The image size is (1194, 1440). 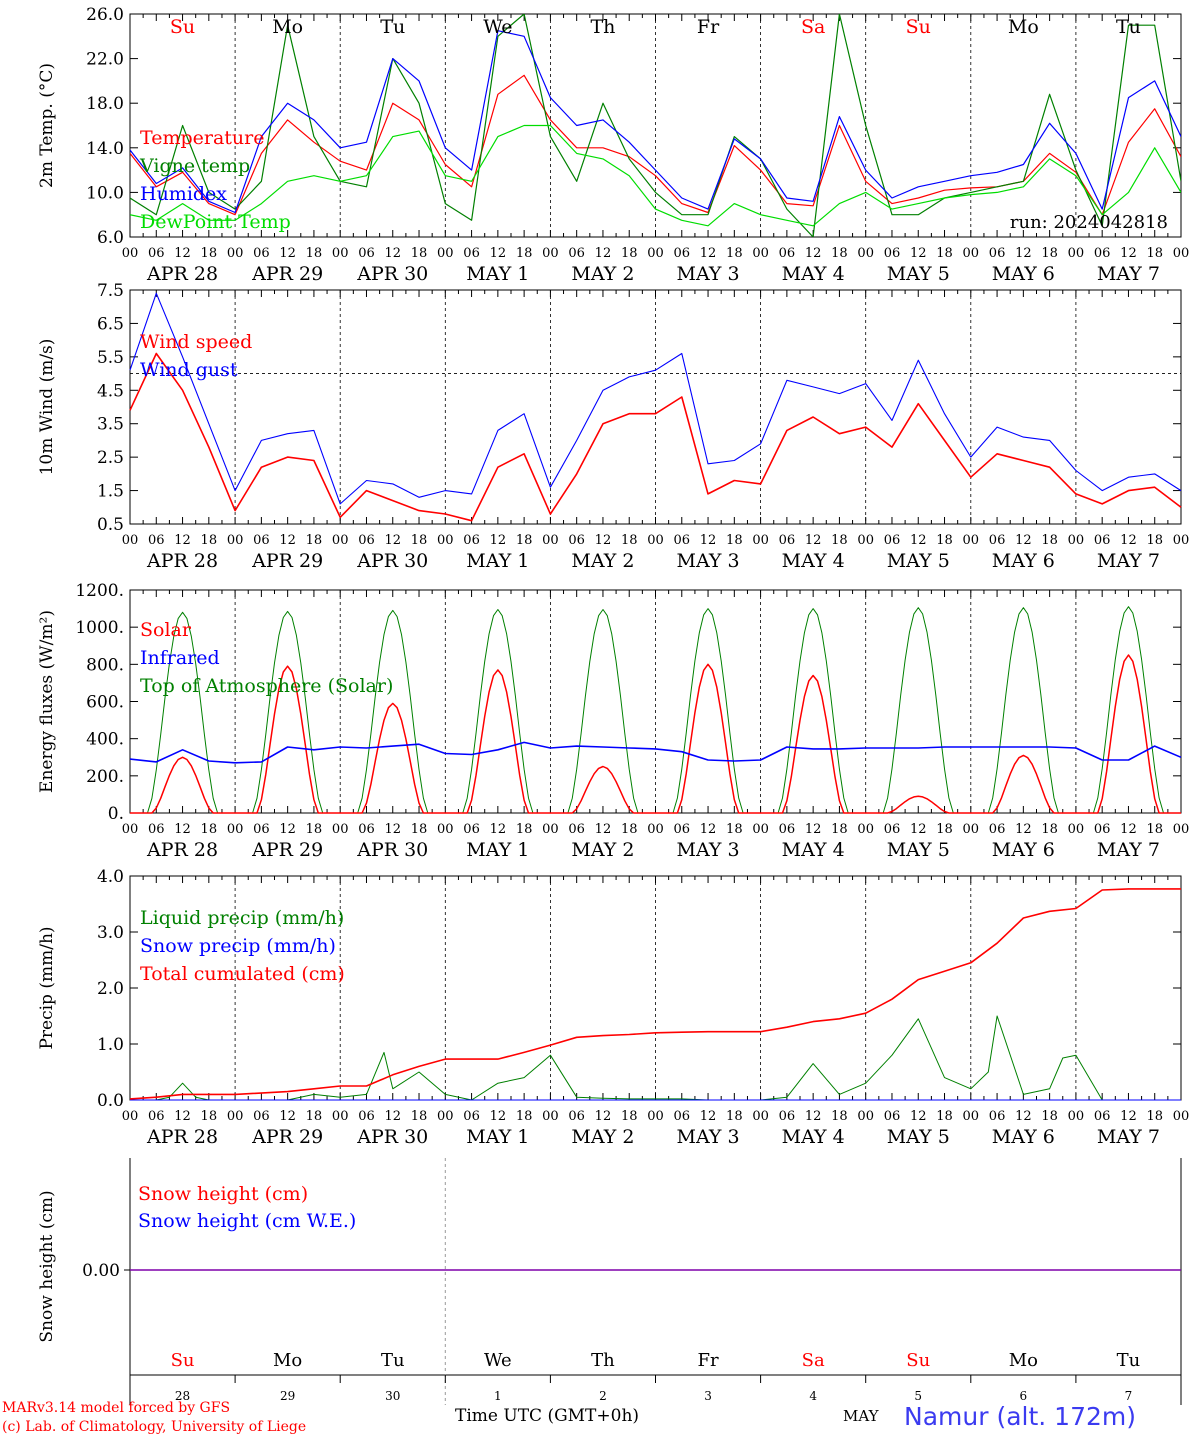 I want to click on credit-line-model: MARv3.14 model forced by GFS, so click(x=116, y=1408).